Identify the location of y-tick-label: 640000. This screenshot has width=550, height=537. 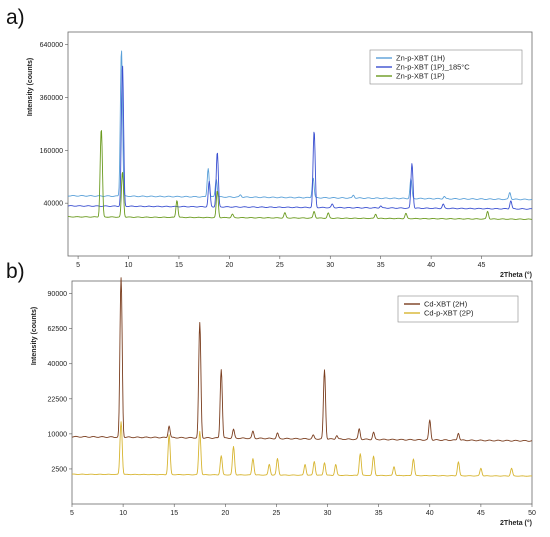
(51, 45).